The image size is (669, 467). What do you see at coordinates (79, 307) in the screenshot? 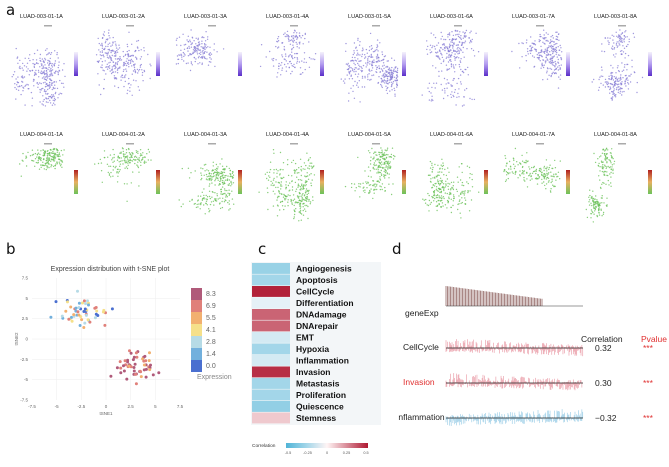
I see `scatter-point` at bounding box center [79, 307].